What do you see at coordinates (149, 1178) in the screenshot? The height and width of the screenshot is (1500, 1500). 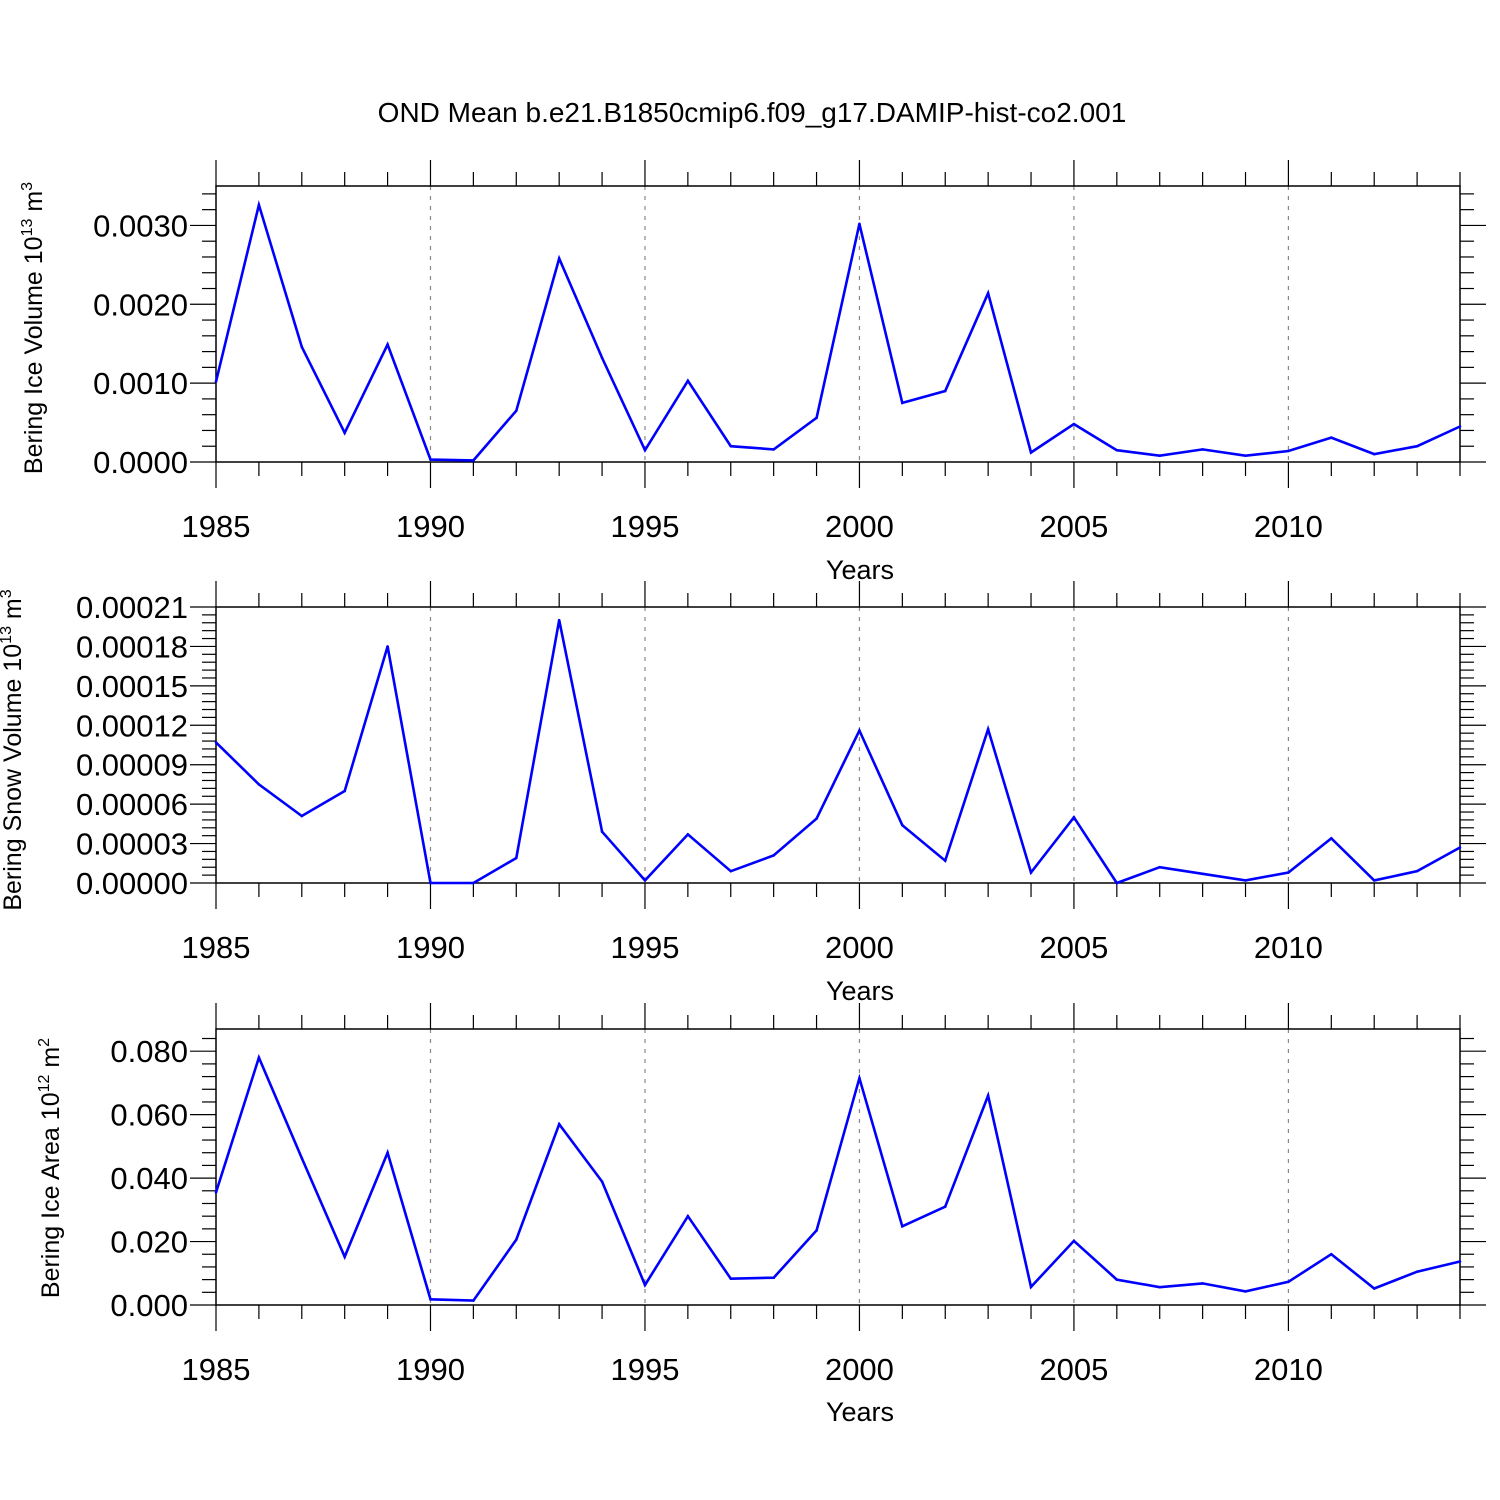 I see `y-tick-label: 0.040` at bounding box center [149, 1178].